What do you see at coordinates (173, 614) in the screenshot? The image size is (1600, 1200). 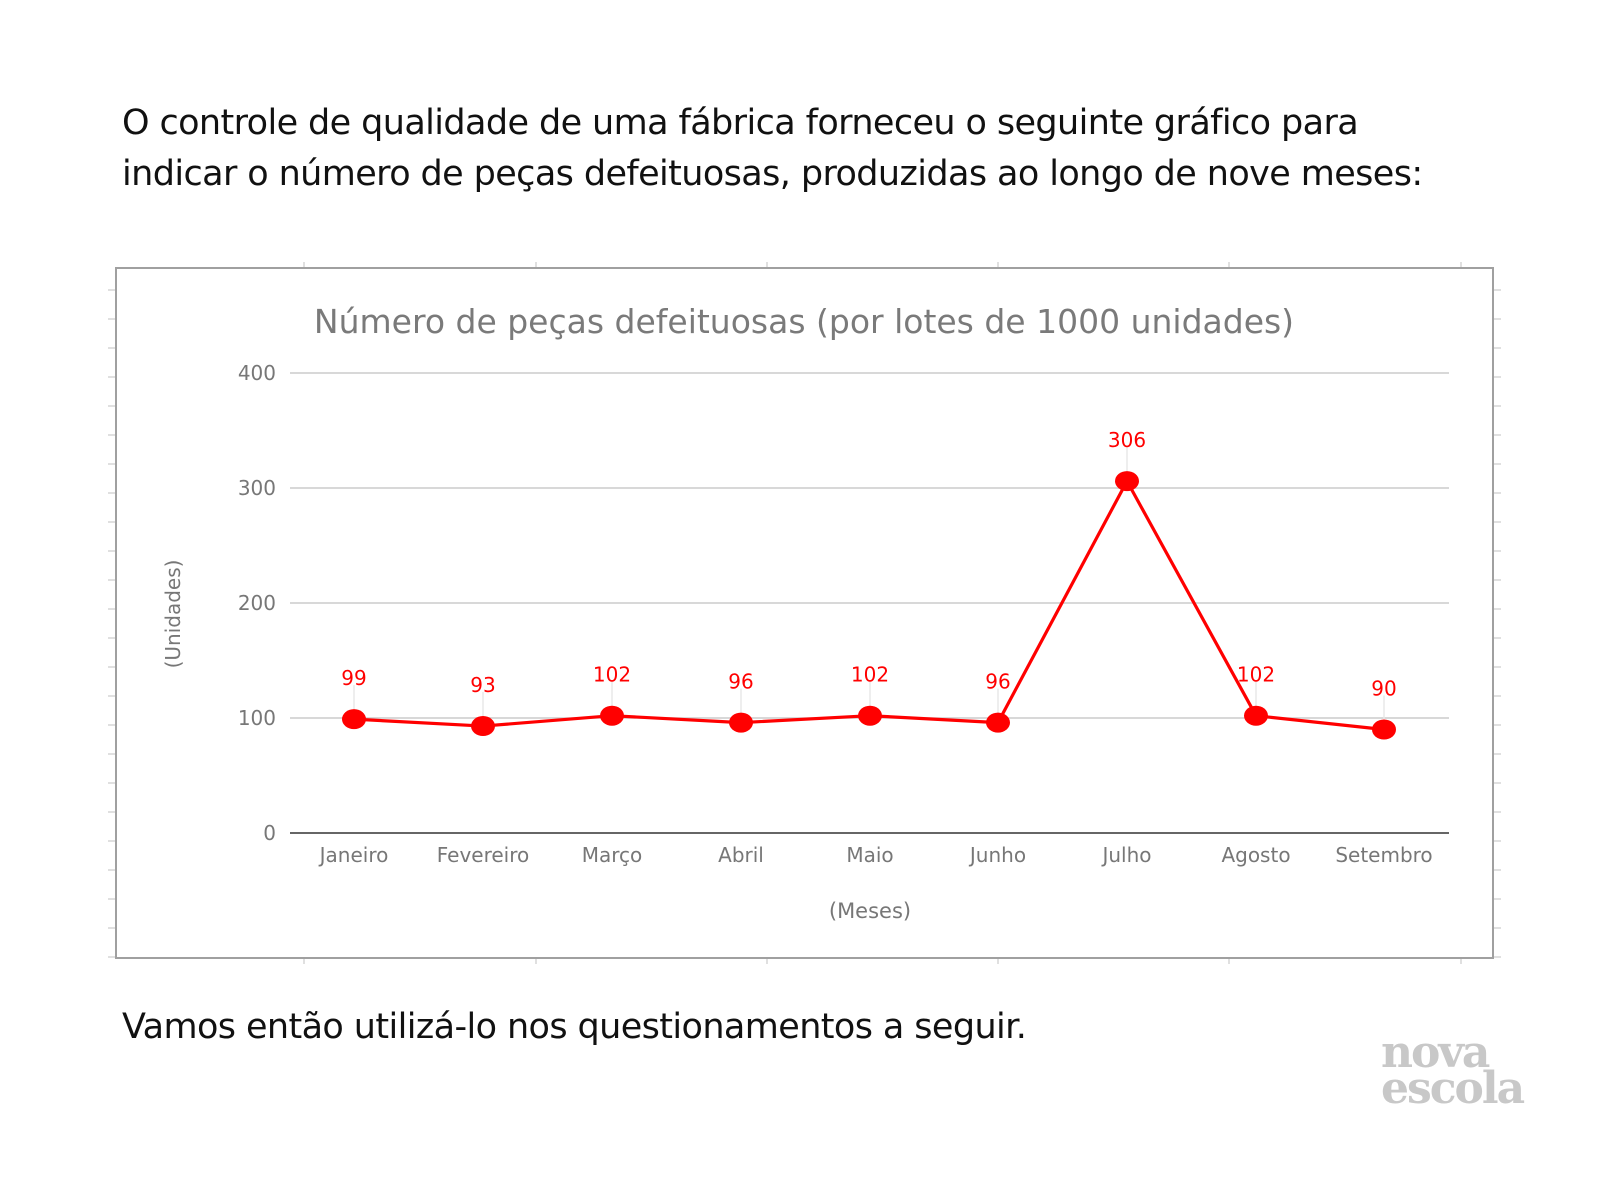 I see `y-axis-title: (Unidades)` at bounding box center [173, 614].